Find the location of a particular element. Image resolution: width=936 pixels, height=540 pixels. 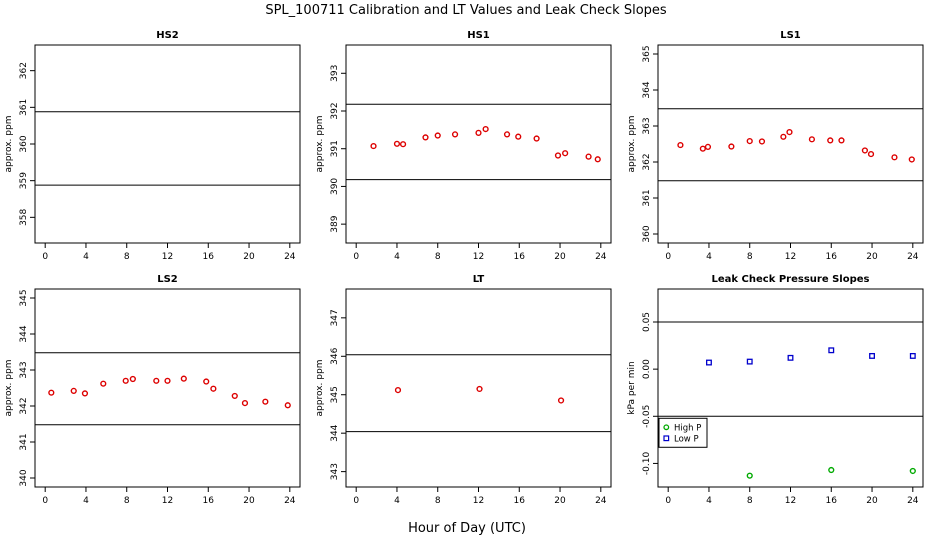

panel-title: HS1 is located at coordinates (478, 35).